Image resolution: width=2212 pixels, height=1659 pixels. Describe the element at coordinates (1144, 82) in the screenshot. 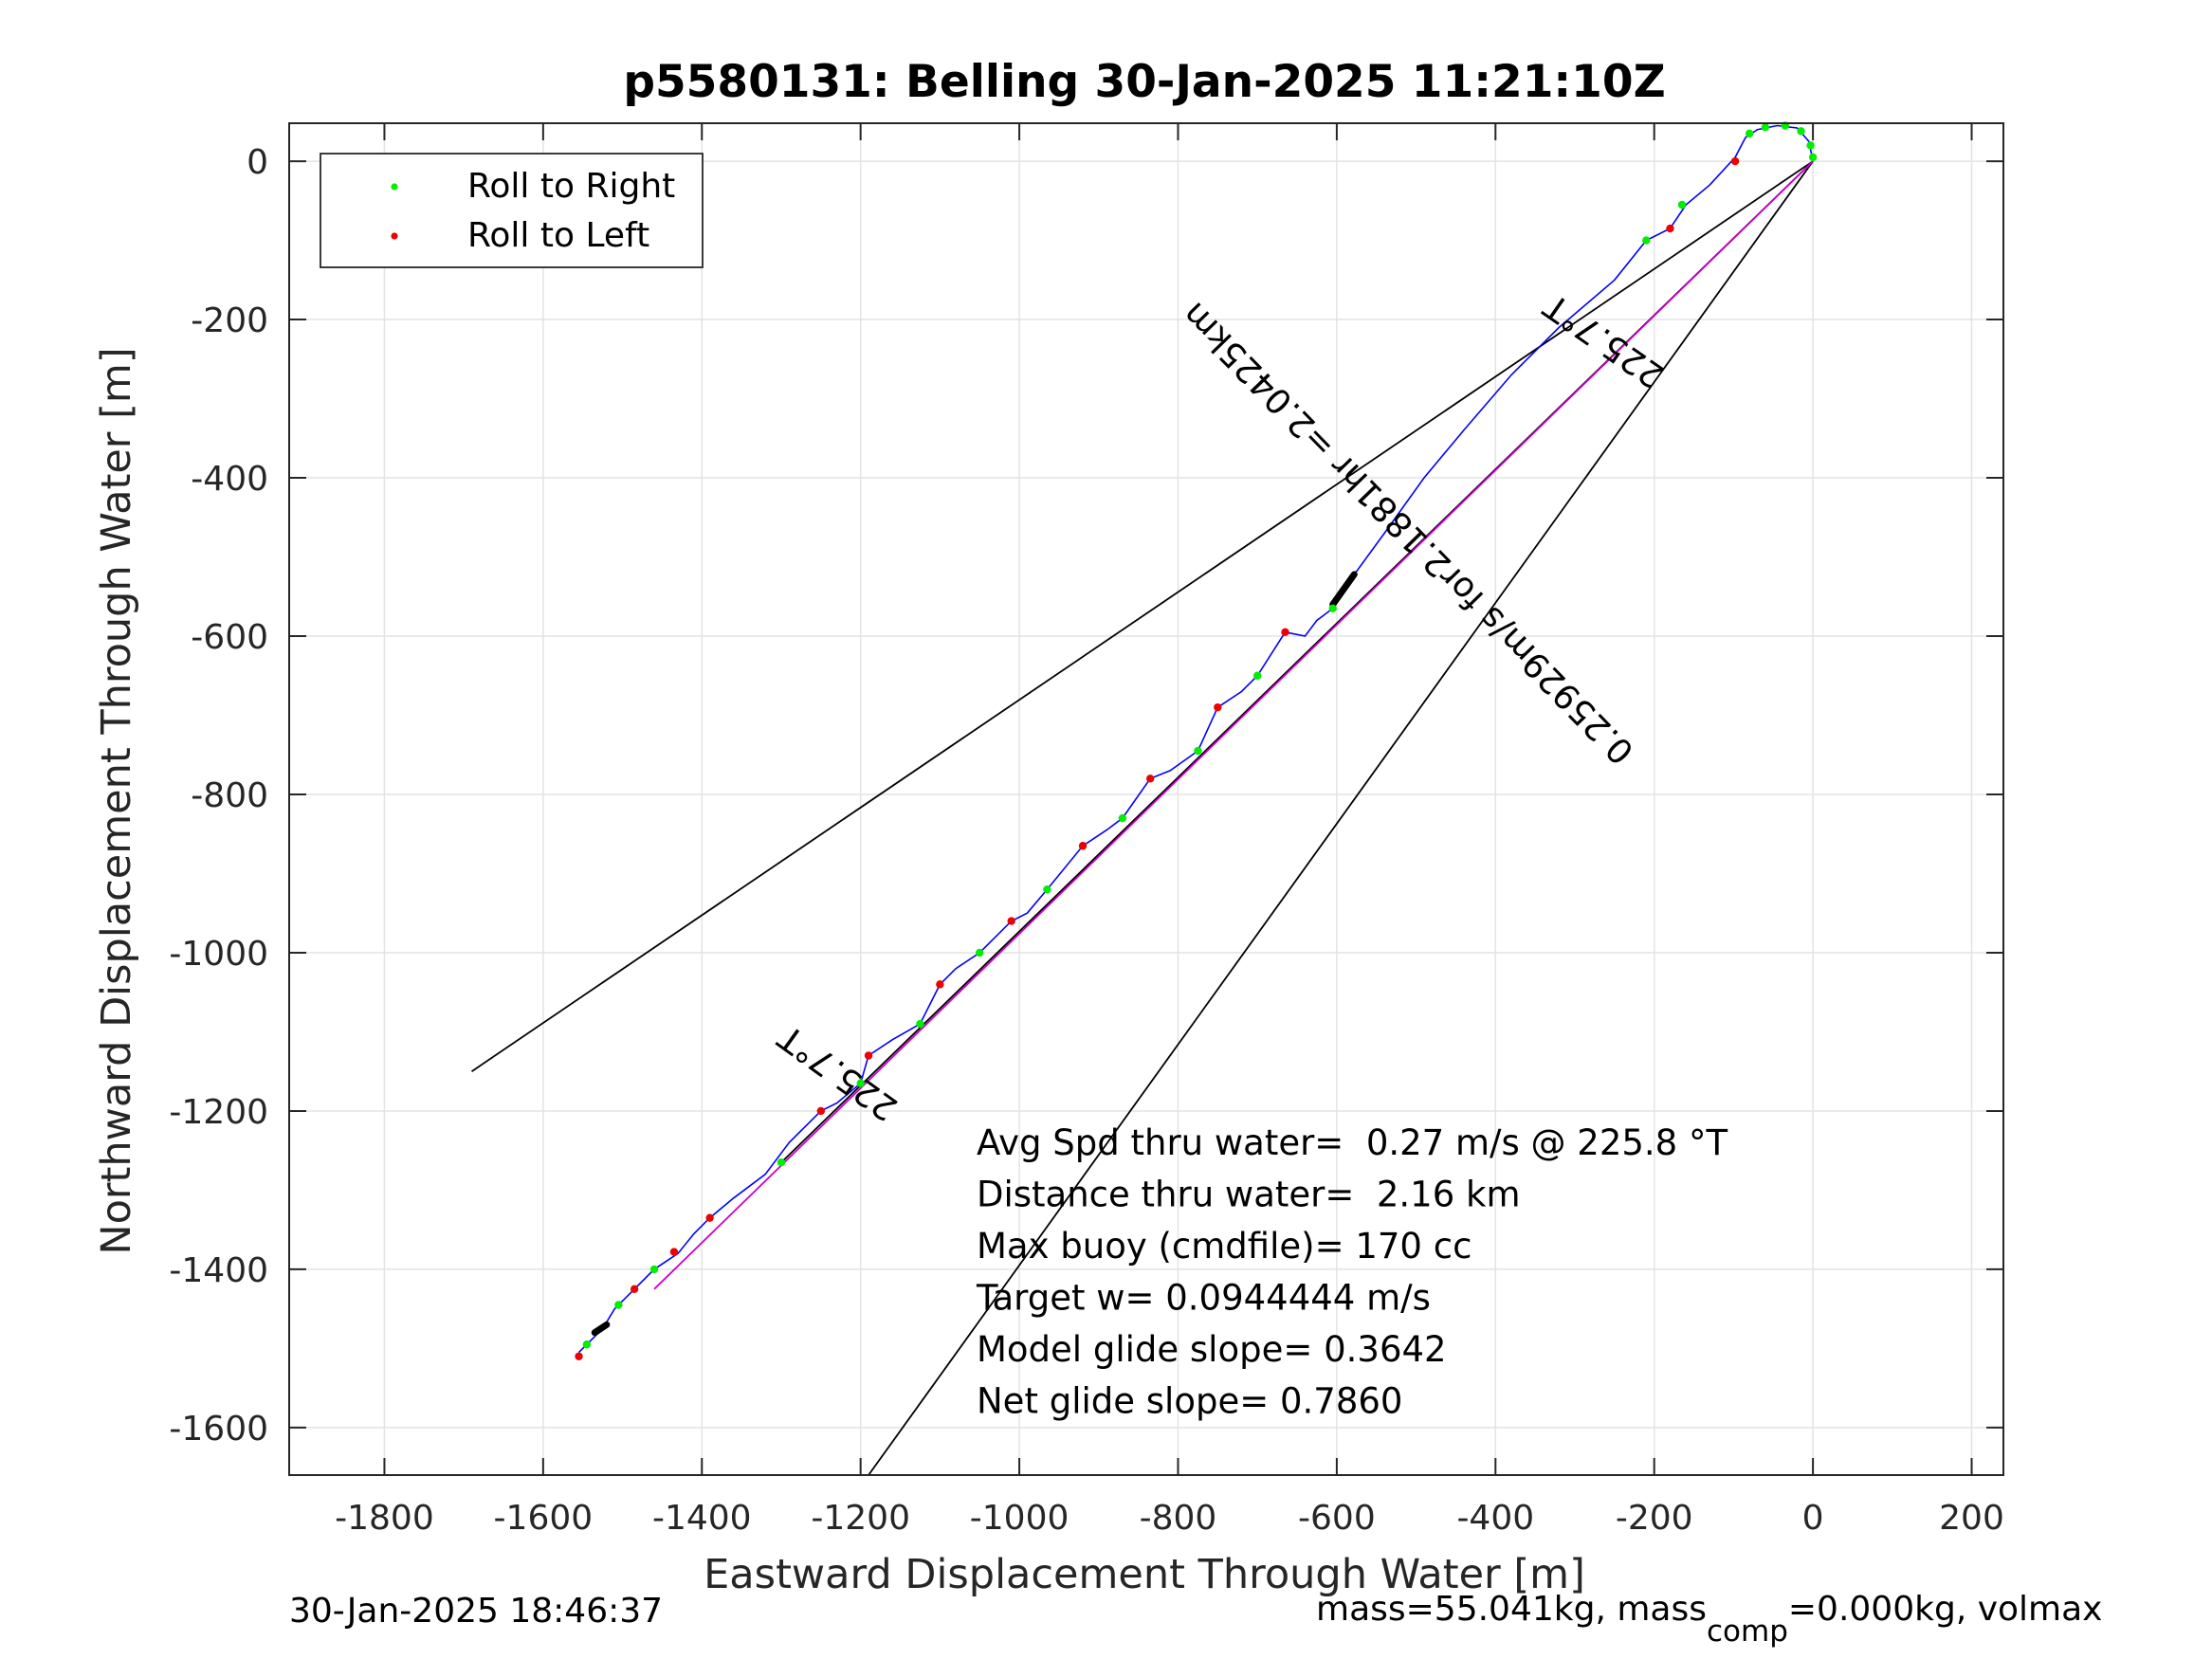

I see `chart-title: p5580131: Belling 30-Jan-2025 11:21:10Z` at that location.